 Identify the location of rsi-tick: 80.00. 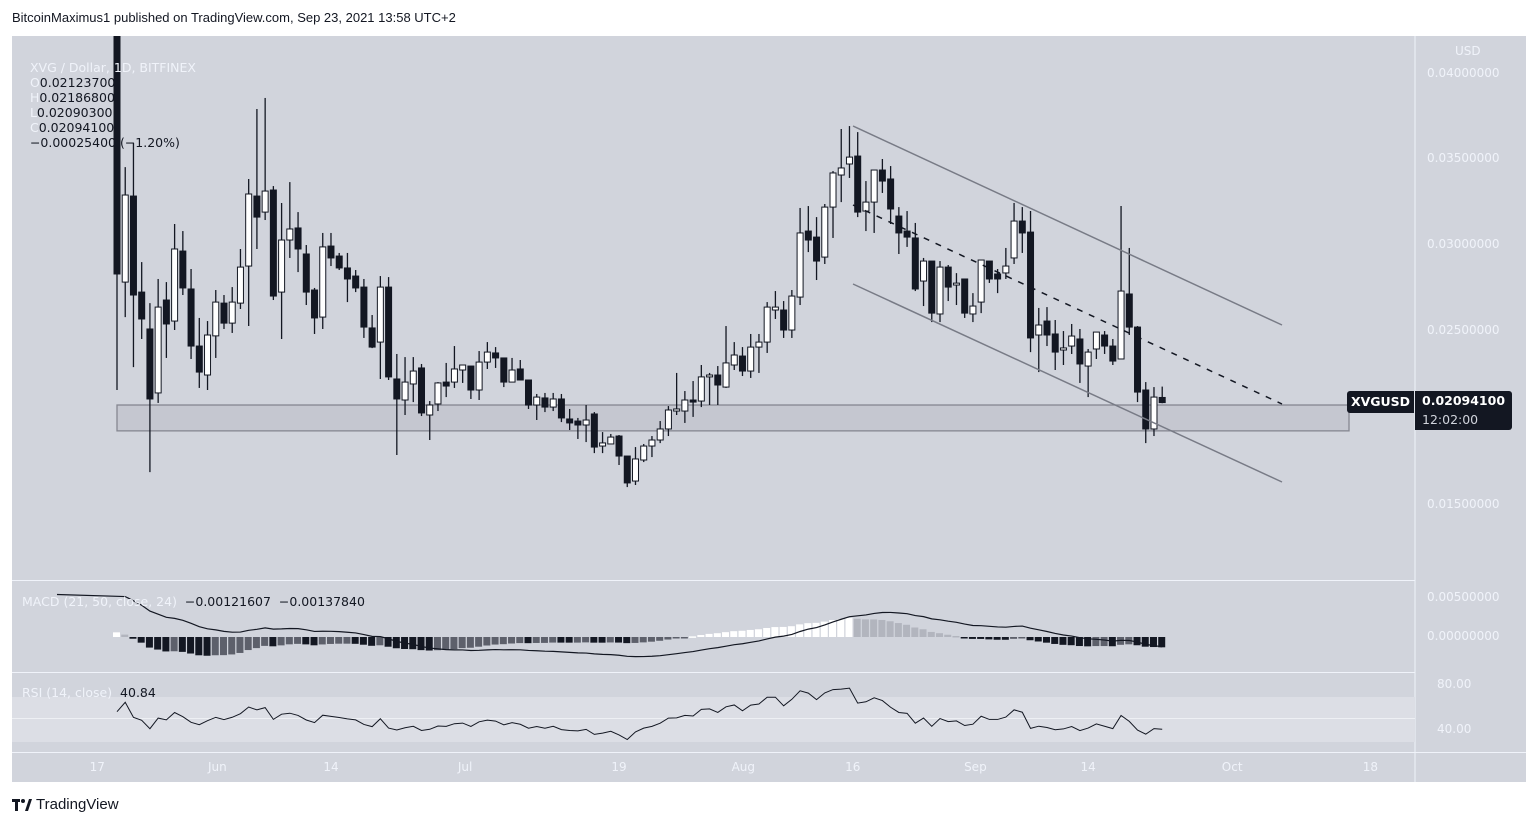
(1454, 684).